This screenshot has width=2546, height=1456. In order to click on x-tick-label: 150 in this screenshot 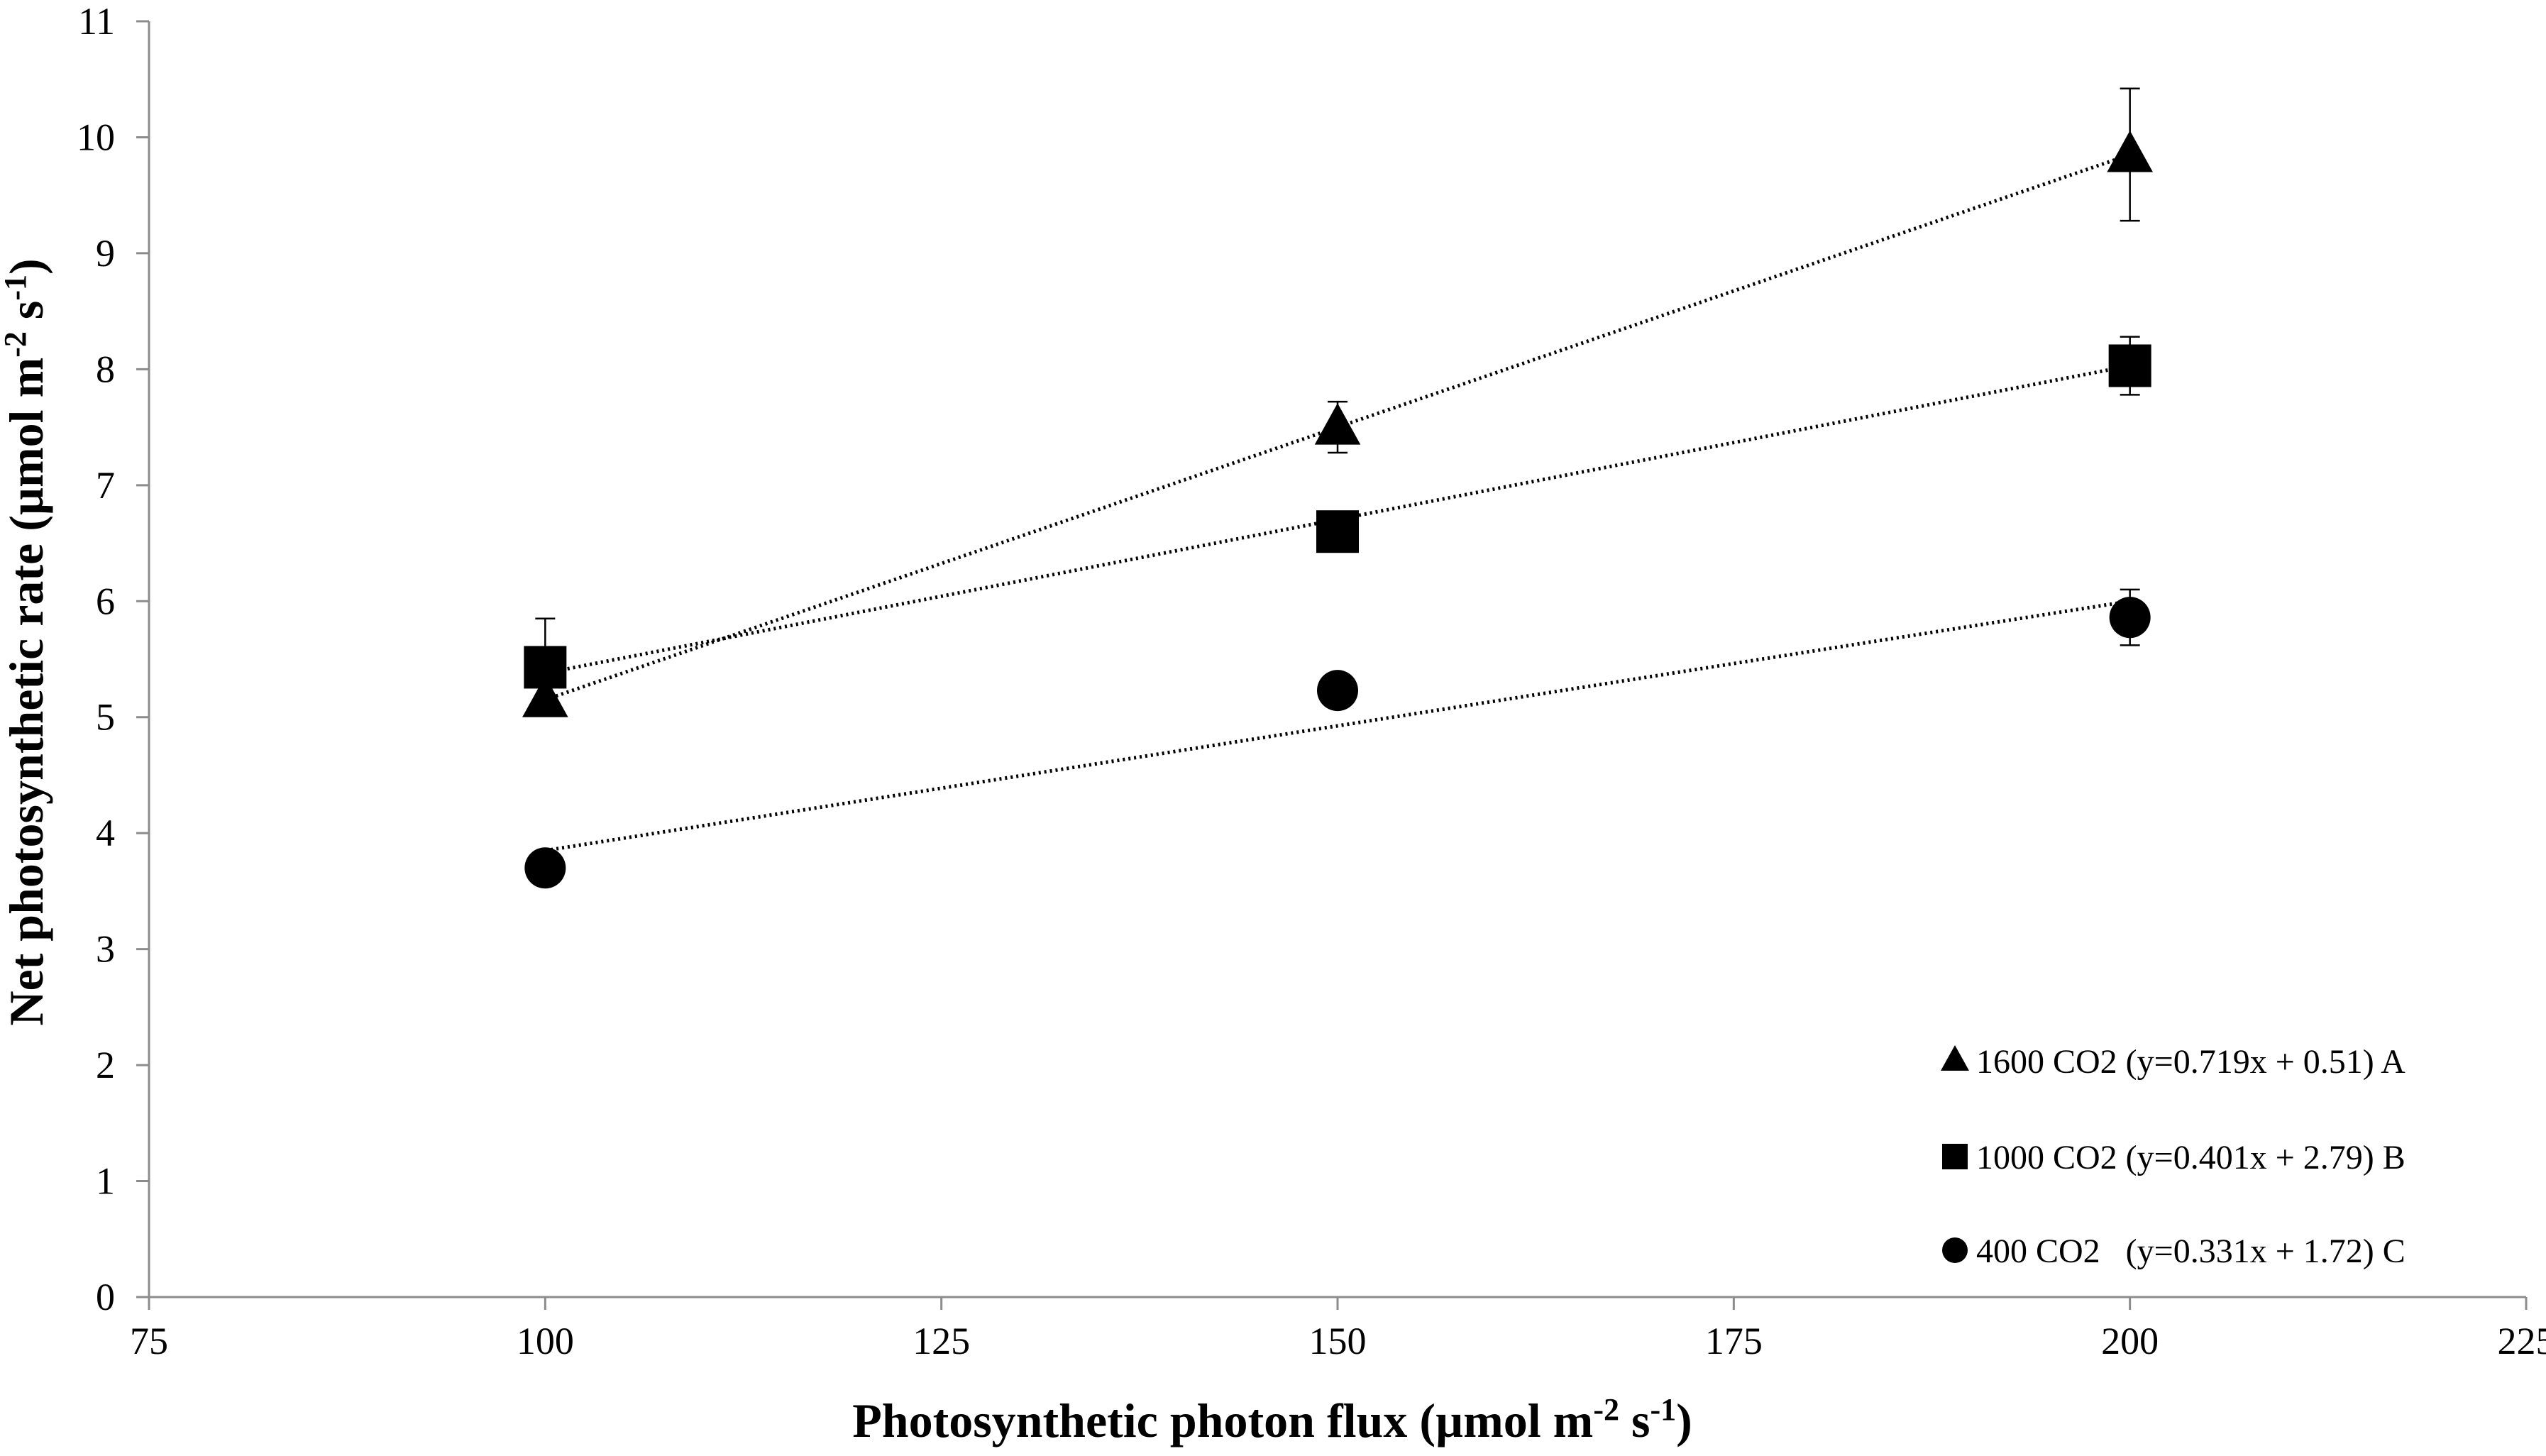, I will do `click(1338, 1341)`.